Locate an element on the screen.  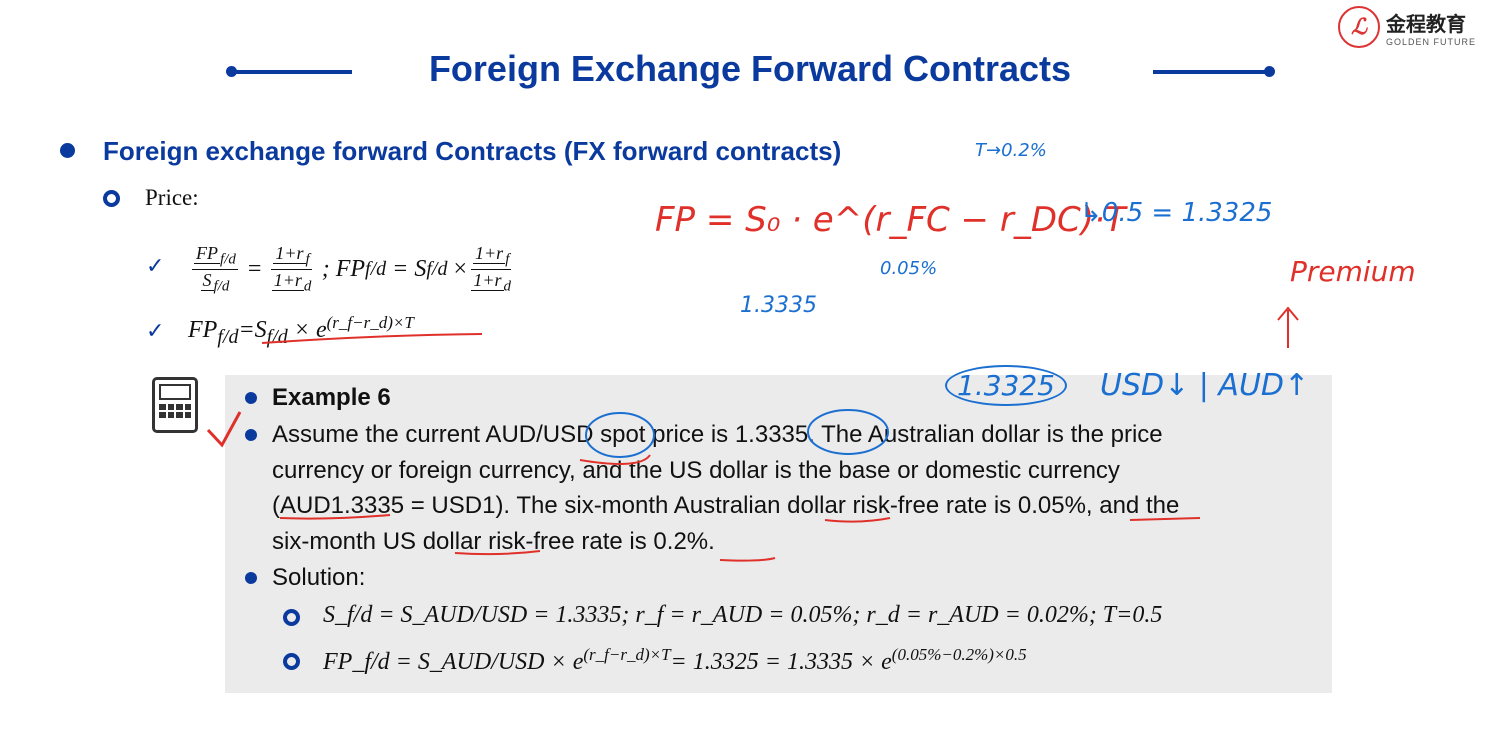
formula-continuous: FPf/d=Sf/d × e(r_f−r_d)×T is located at coordinates (301, 330).